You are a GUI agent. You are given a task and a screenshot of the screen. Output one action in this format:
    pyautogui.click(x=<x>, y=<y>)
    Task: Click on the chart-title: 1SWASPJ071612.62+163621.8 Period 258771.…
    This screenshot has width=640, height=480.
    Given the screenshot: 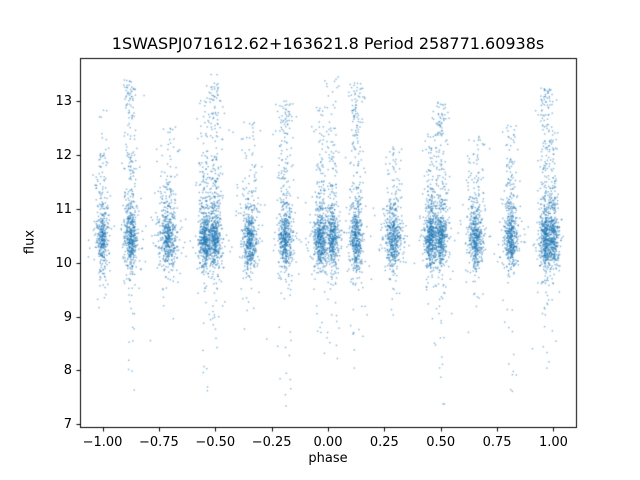 What is the action you would take?
    pyautogui.click(x=328, y=43)
    